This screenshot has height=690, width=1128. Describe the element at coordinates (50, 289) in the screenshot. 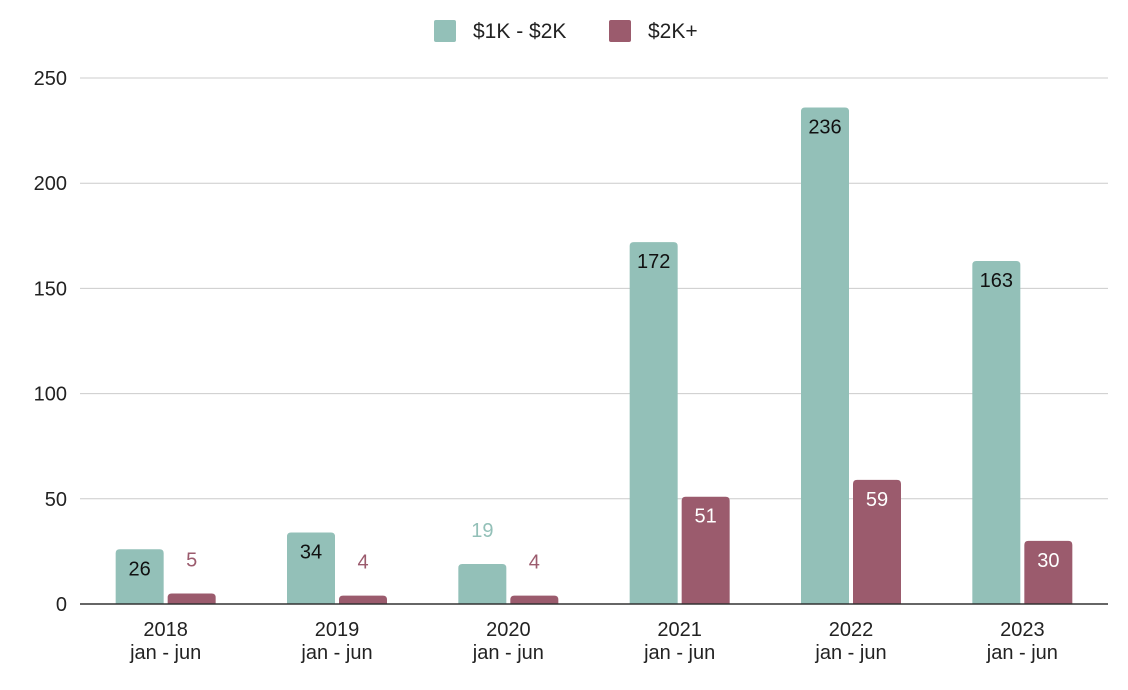

I see `y-tick-label: 150` at that location.